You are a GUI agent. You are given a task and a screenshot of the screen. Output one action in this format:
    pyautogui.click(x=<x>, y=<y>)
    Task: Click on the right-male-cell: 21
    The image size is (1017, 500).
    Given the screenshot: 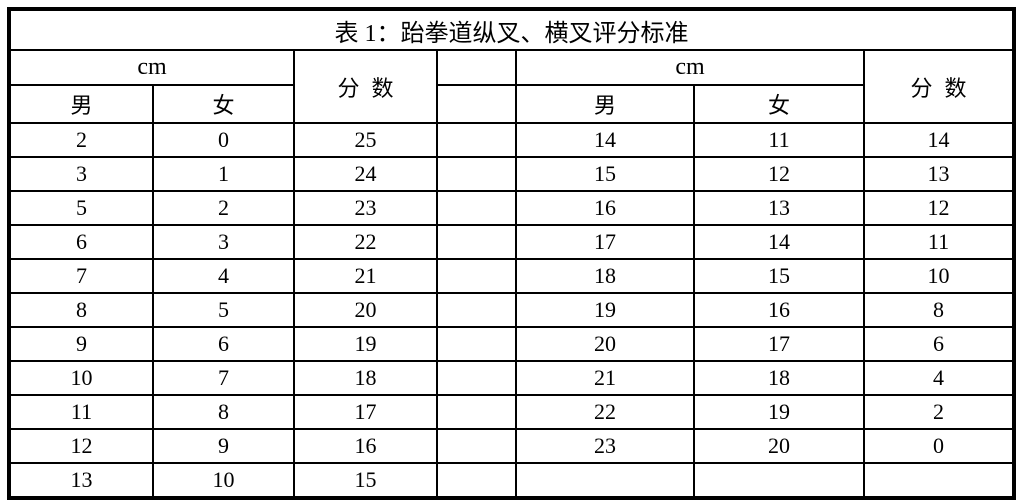 What is the action you would take?
    pyautogui.click(x=605, y=378)
    